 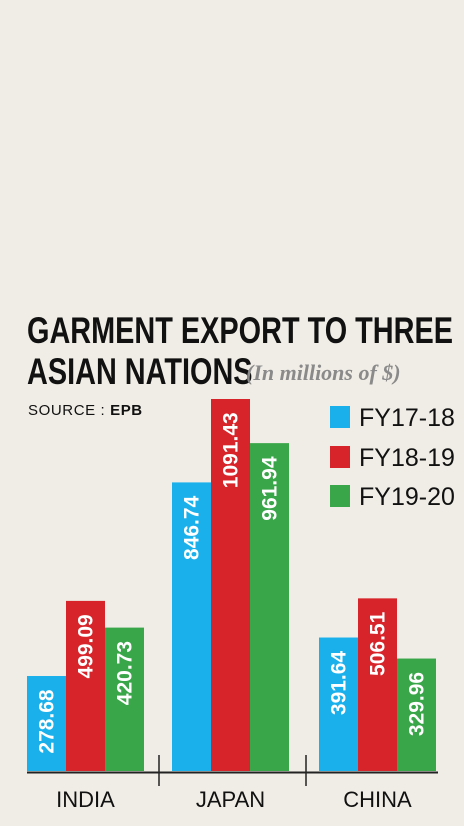 What do you see at coordinates (231, 450) in the screenshot?
I see `value-label-japan-fy18-19: 1091.43` at bounding box center [231, 450].